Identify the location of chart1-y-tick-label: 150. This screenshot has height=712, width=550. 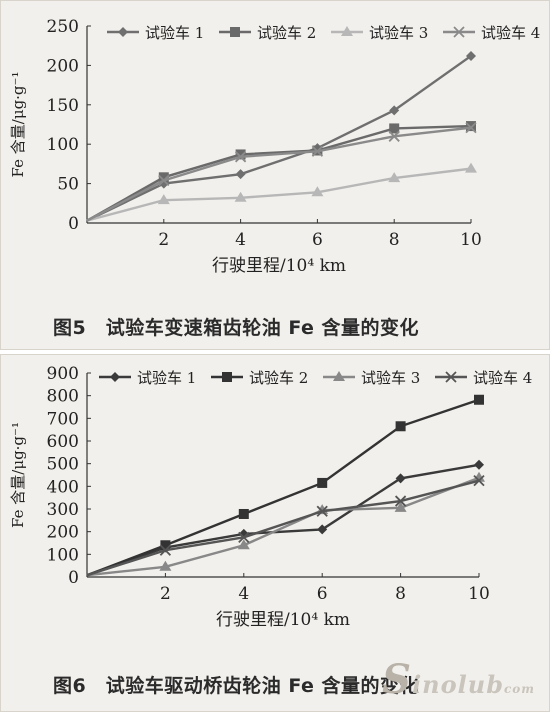
(63, 106).